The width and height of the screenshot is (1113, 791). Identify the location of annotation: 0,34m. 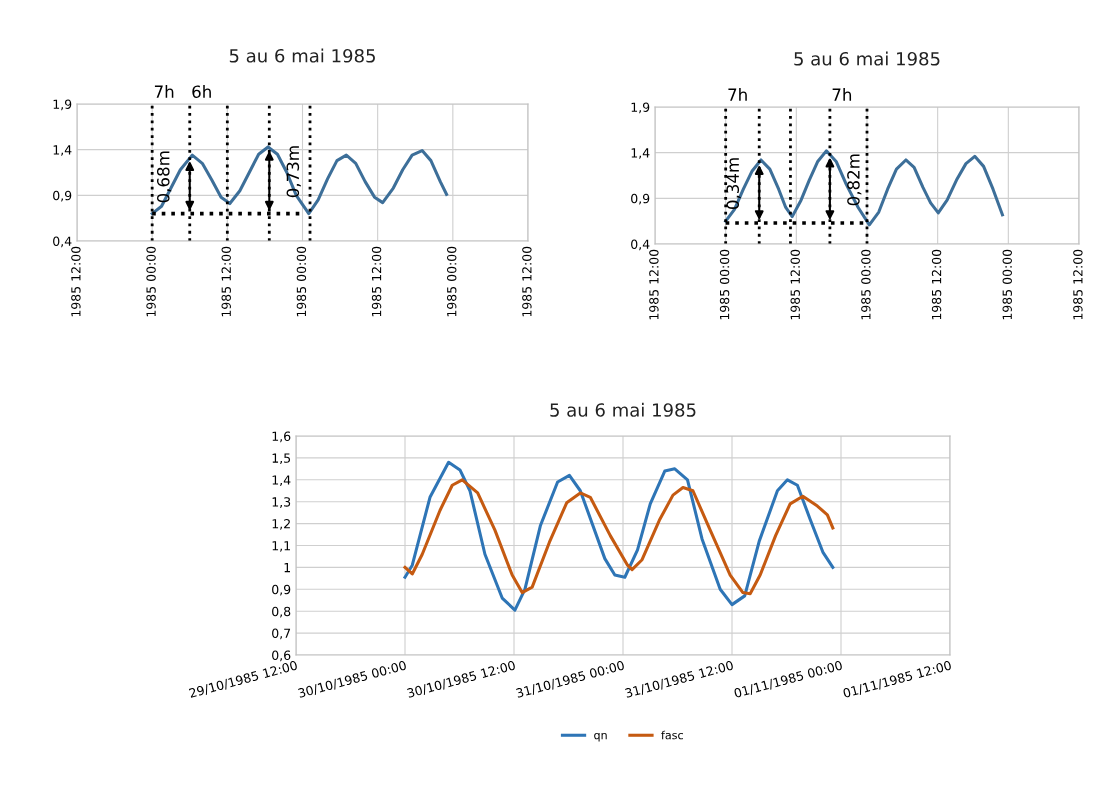
(733, 184).